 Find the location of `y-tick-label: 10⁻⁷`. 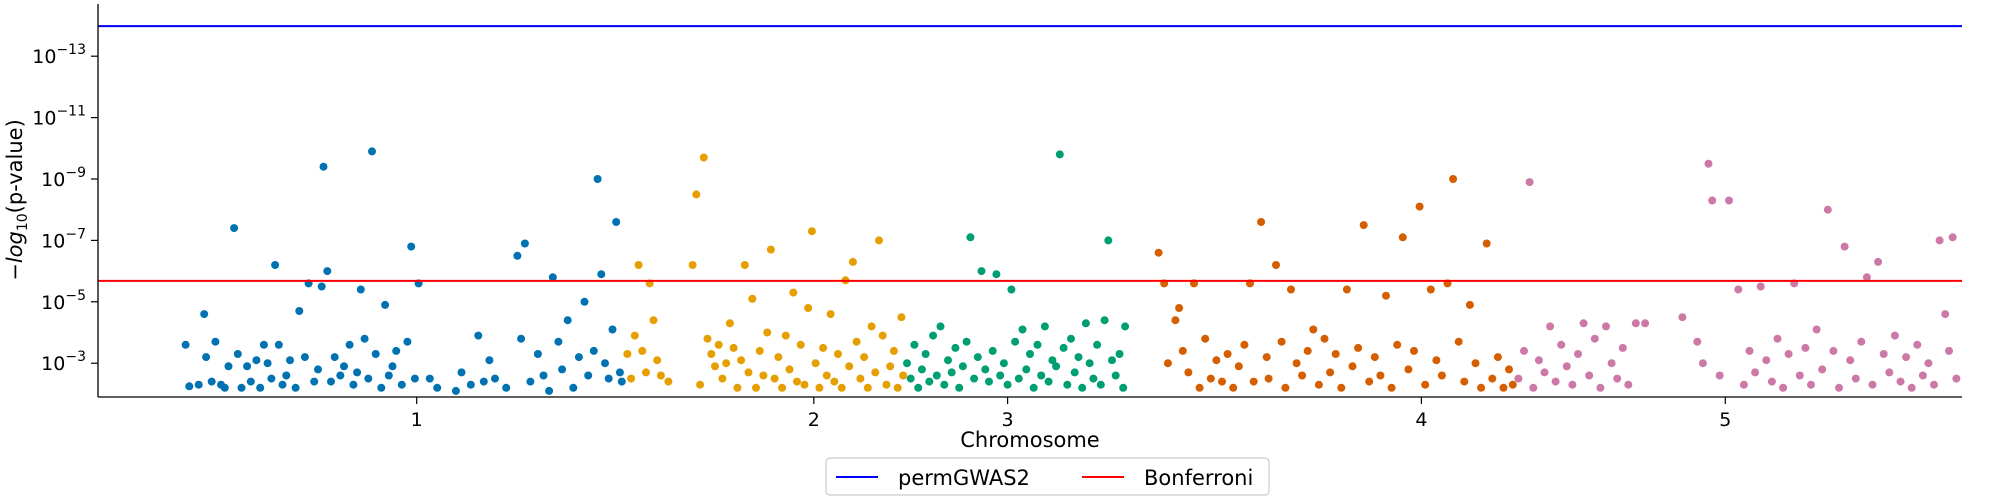

y-tick-label: 10⁻⁷ is located at coordinates (63, 239).